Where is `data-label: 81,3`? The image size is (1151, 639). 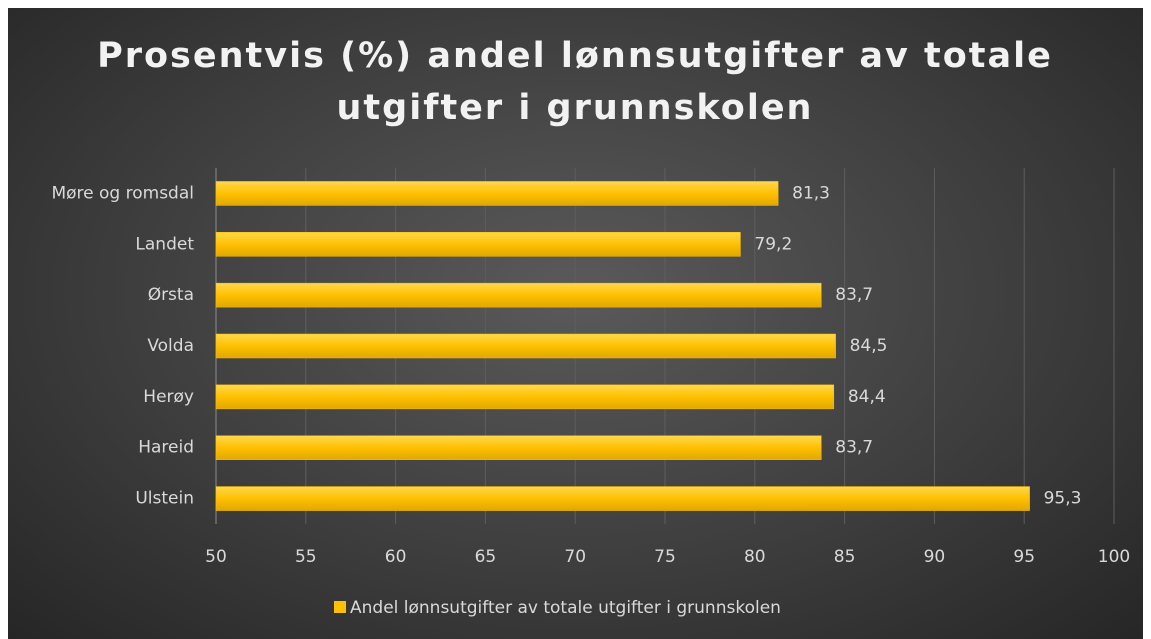 data-label: 81,3 is located at coordinates (811, 193).